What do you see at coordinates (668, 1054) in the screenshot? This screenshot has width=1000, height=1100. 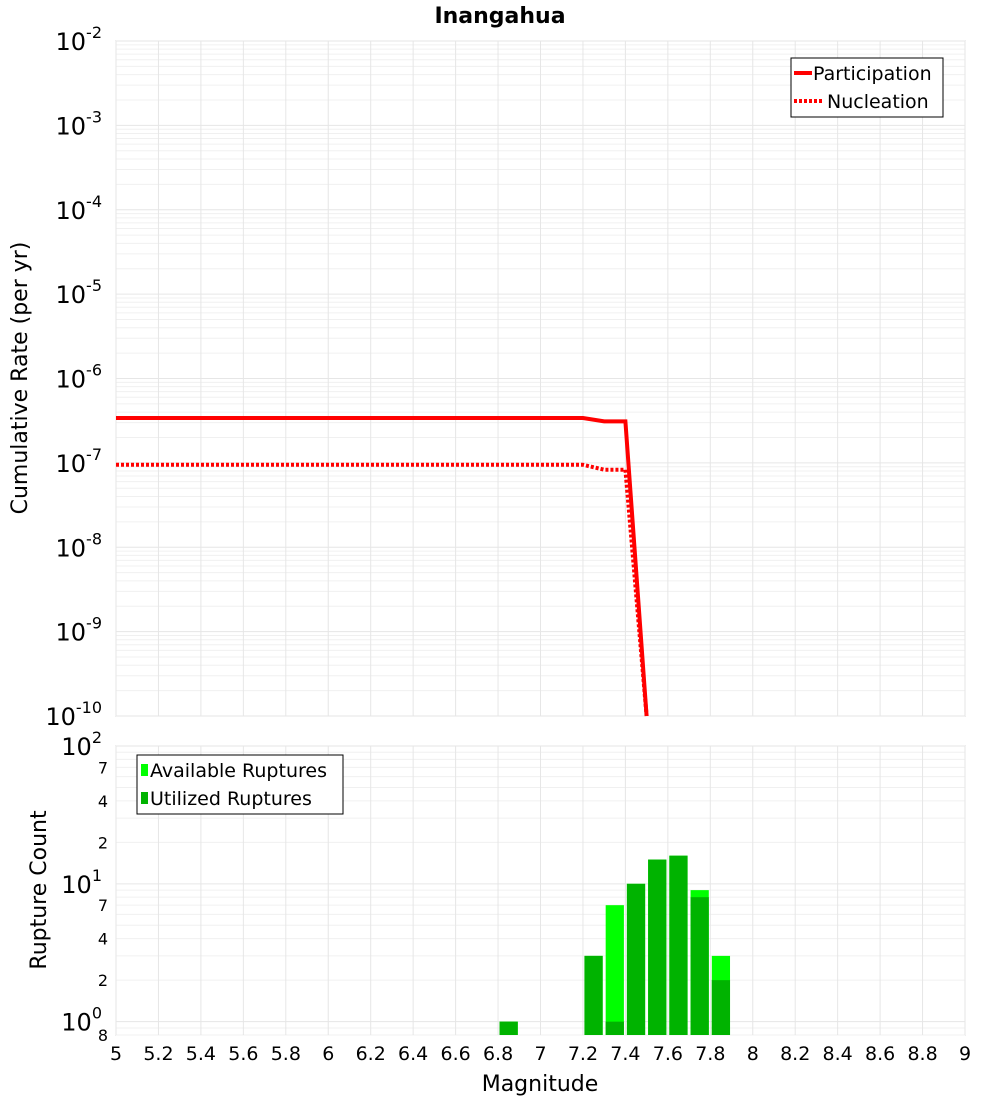 I see `magnitude-x-tick-label: 7.6` at bounding box center [668, 1054].